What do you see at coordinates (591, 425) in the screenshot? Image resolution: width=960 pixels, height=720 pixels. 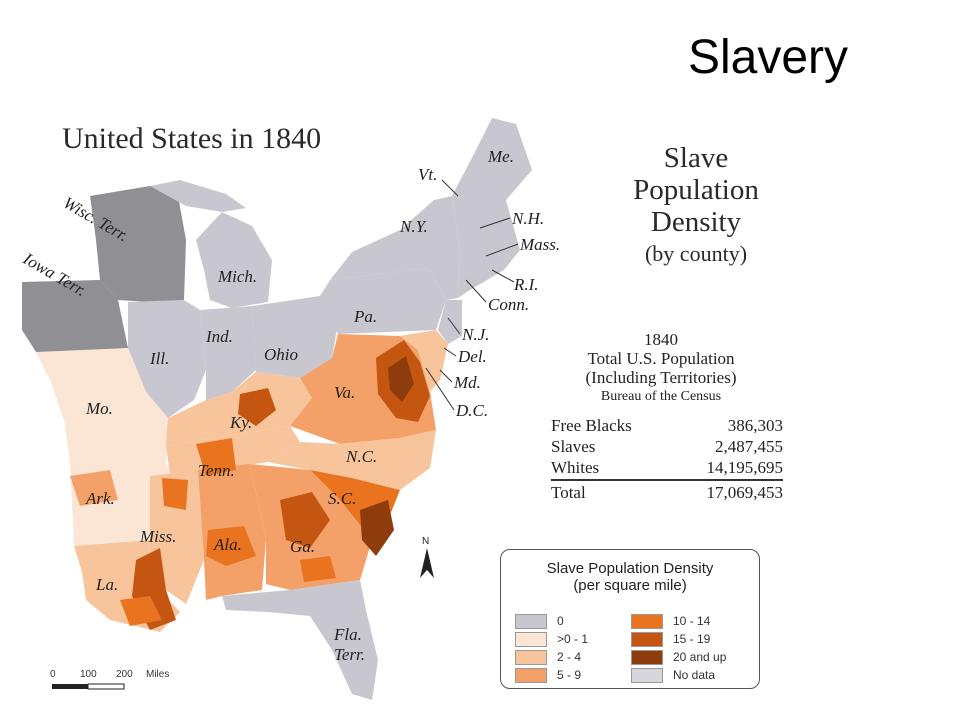 I see `row-label: Free Blacks` at bounding box center [591, 425].